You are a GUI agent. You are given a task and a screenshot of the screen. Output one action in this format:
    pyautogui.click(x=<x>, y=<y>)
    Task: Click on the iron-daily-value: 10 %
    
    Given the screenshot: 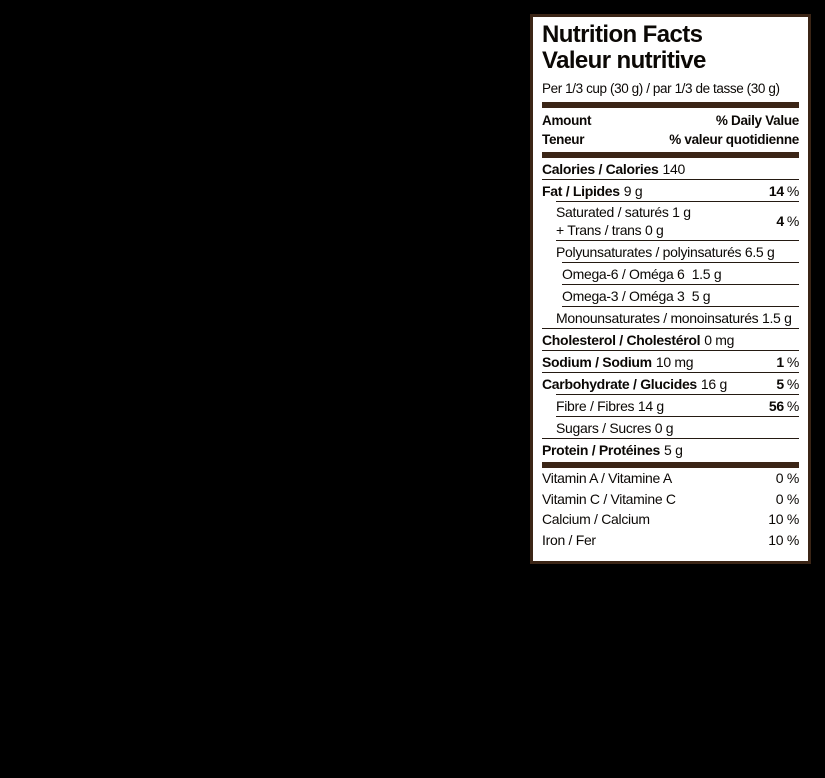 What is the action you would take?
    pyautogui.click(x=783, y=539)
    